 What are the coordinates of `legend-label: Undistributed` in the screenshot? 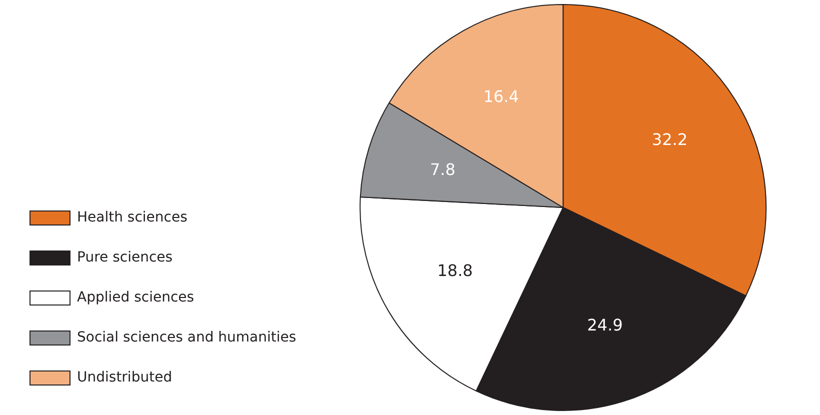 It's located at (124, 378).